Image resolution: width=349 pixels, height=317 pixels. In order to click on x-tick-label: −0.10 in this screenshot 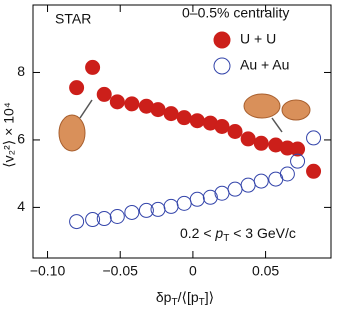, I will do `click(48, 271)`.